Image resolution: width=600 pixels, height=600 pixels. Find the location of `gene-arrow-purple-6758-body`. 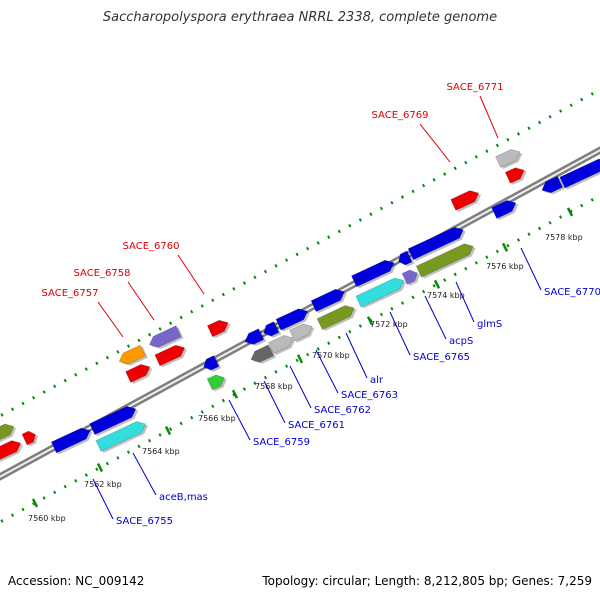

gene-arrow-purple-6758-body is located at coordinates (165, 336).